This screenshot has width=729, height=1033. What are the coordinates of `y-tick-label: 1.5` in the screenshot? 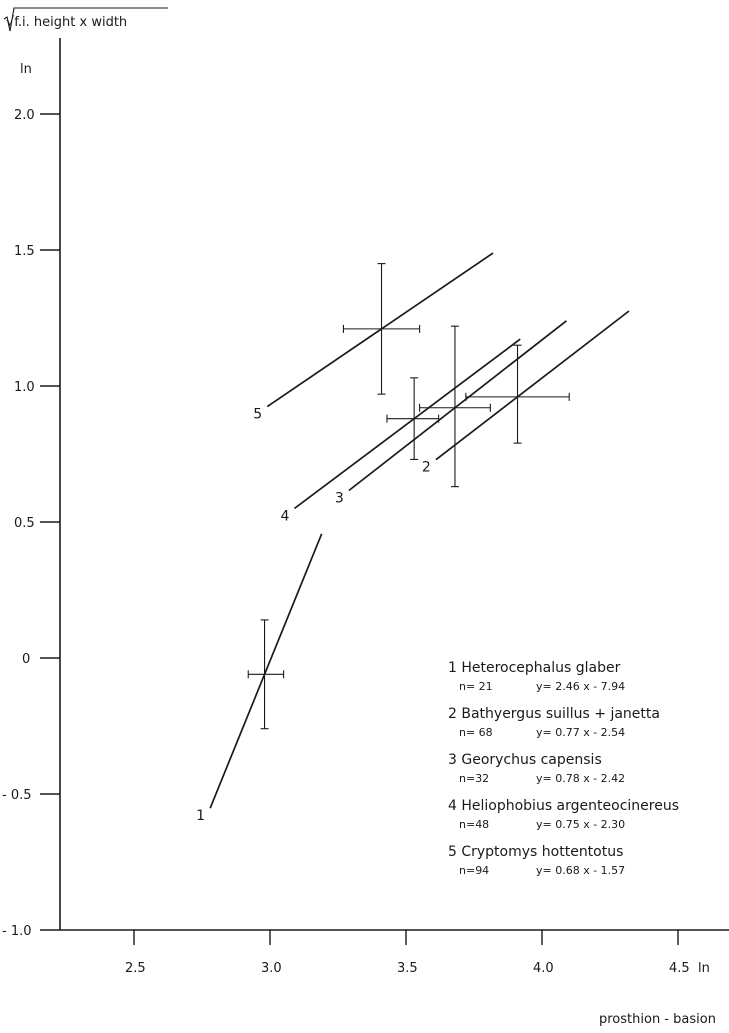 It's located at (24, 251).